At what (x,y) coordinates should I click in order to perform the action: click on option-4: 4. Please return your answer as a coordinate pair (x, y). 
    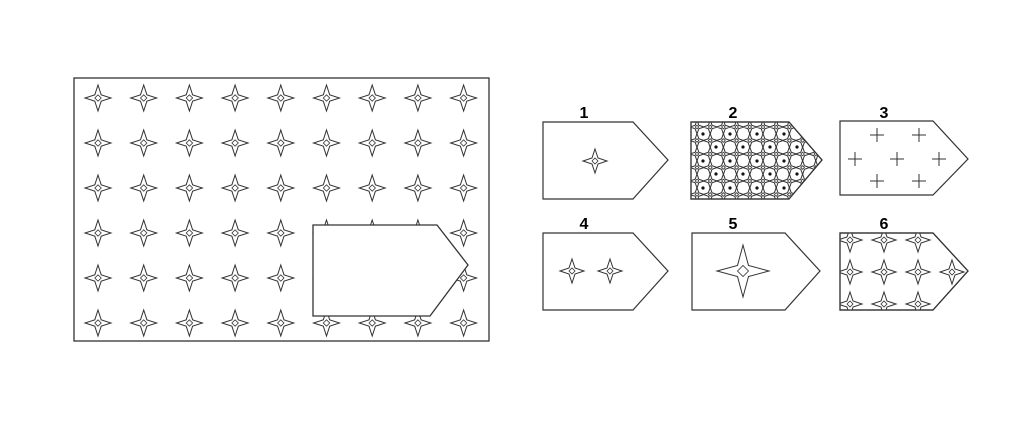
    Looking at the image, I should click on (605, 263).